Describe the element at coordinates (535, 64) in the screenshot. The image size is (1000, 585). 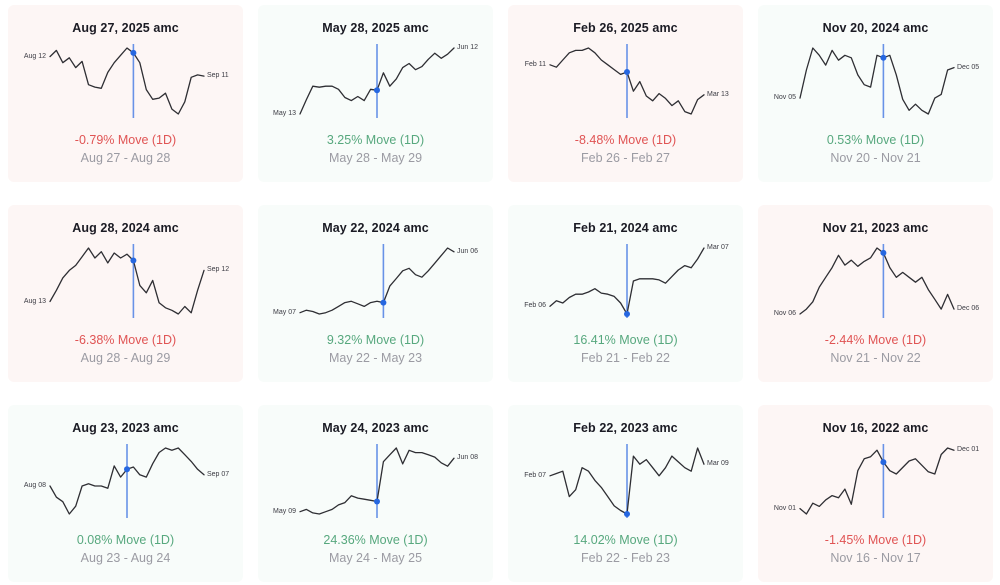
I see `start-date-label: Feb 11` at that location.